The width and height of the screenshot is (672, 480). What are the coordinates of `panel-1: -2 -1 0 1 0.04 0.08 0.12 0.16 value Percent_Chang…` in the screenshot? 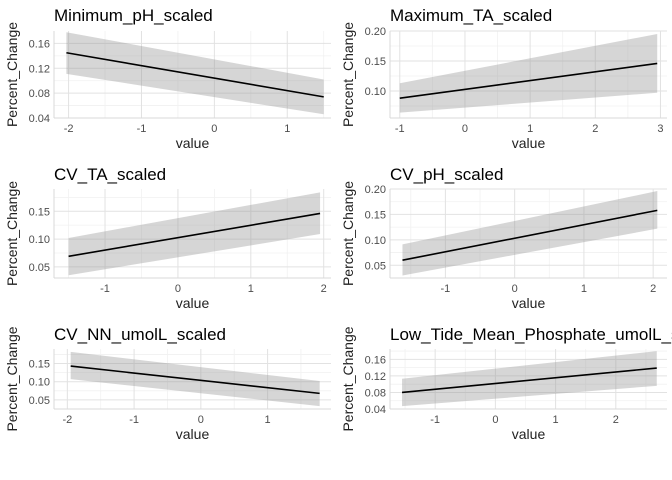 It's located at (167, 78).